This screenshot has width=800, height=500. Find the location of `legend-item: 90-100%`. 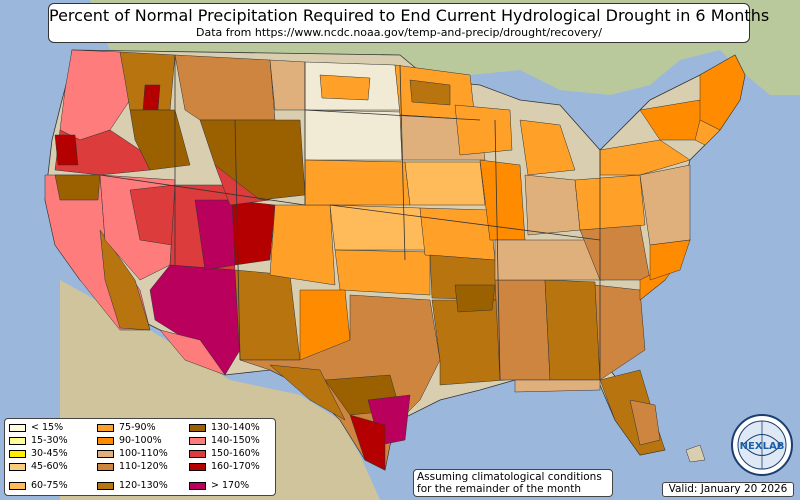

legend-item: 90-100% is located at coordinates (129, 440).